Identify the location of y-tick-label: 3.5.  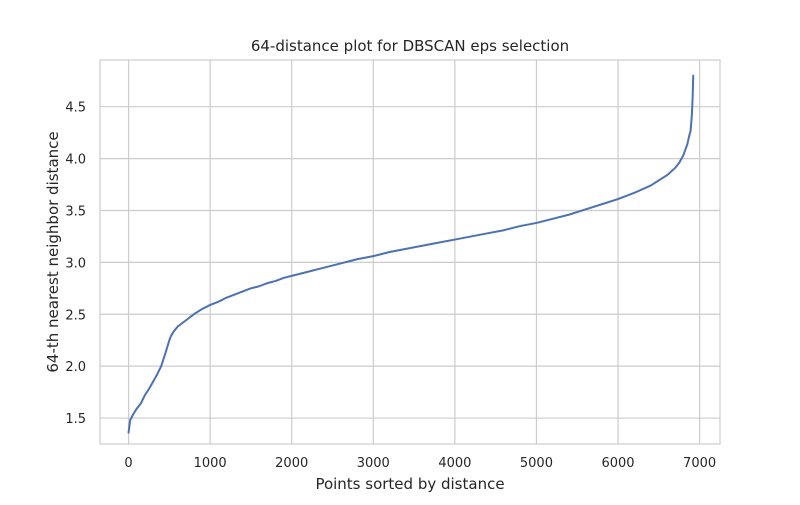
(75, 211).